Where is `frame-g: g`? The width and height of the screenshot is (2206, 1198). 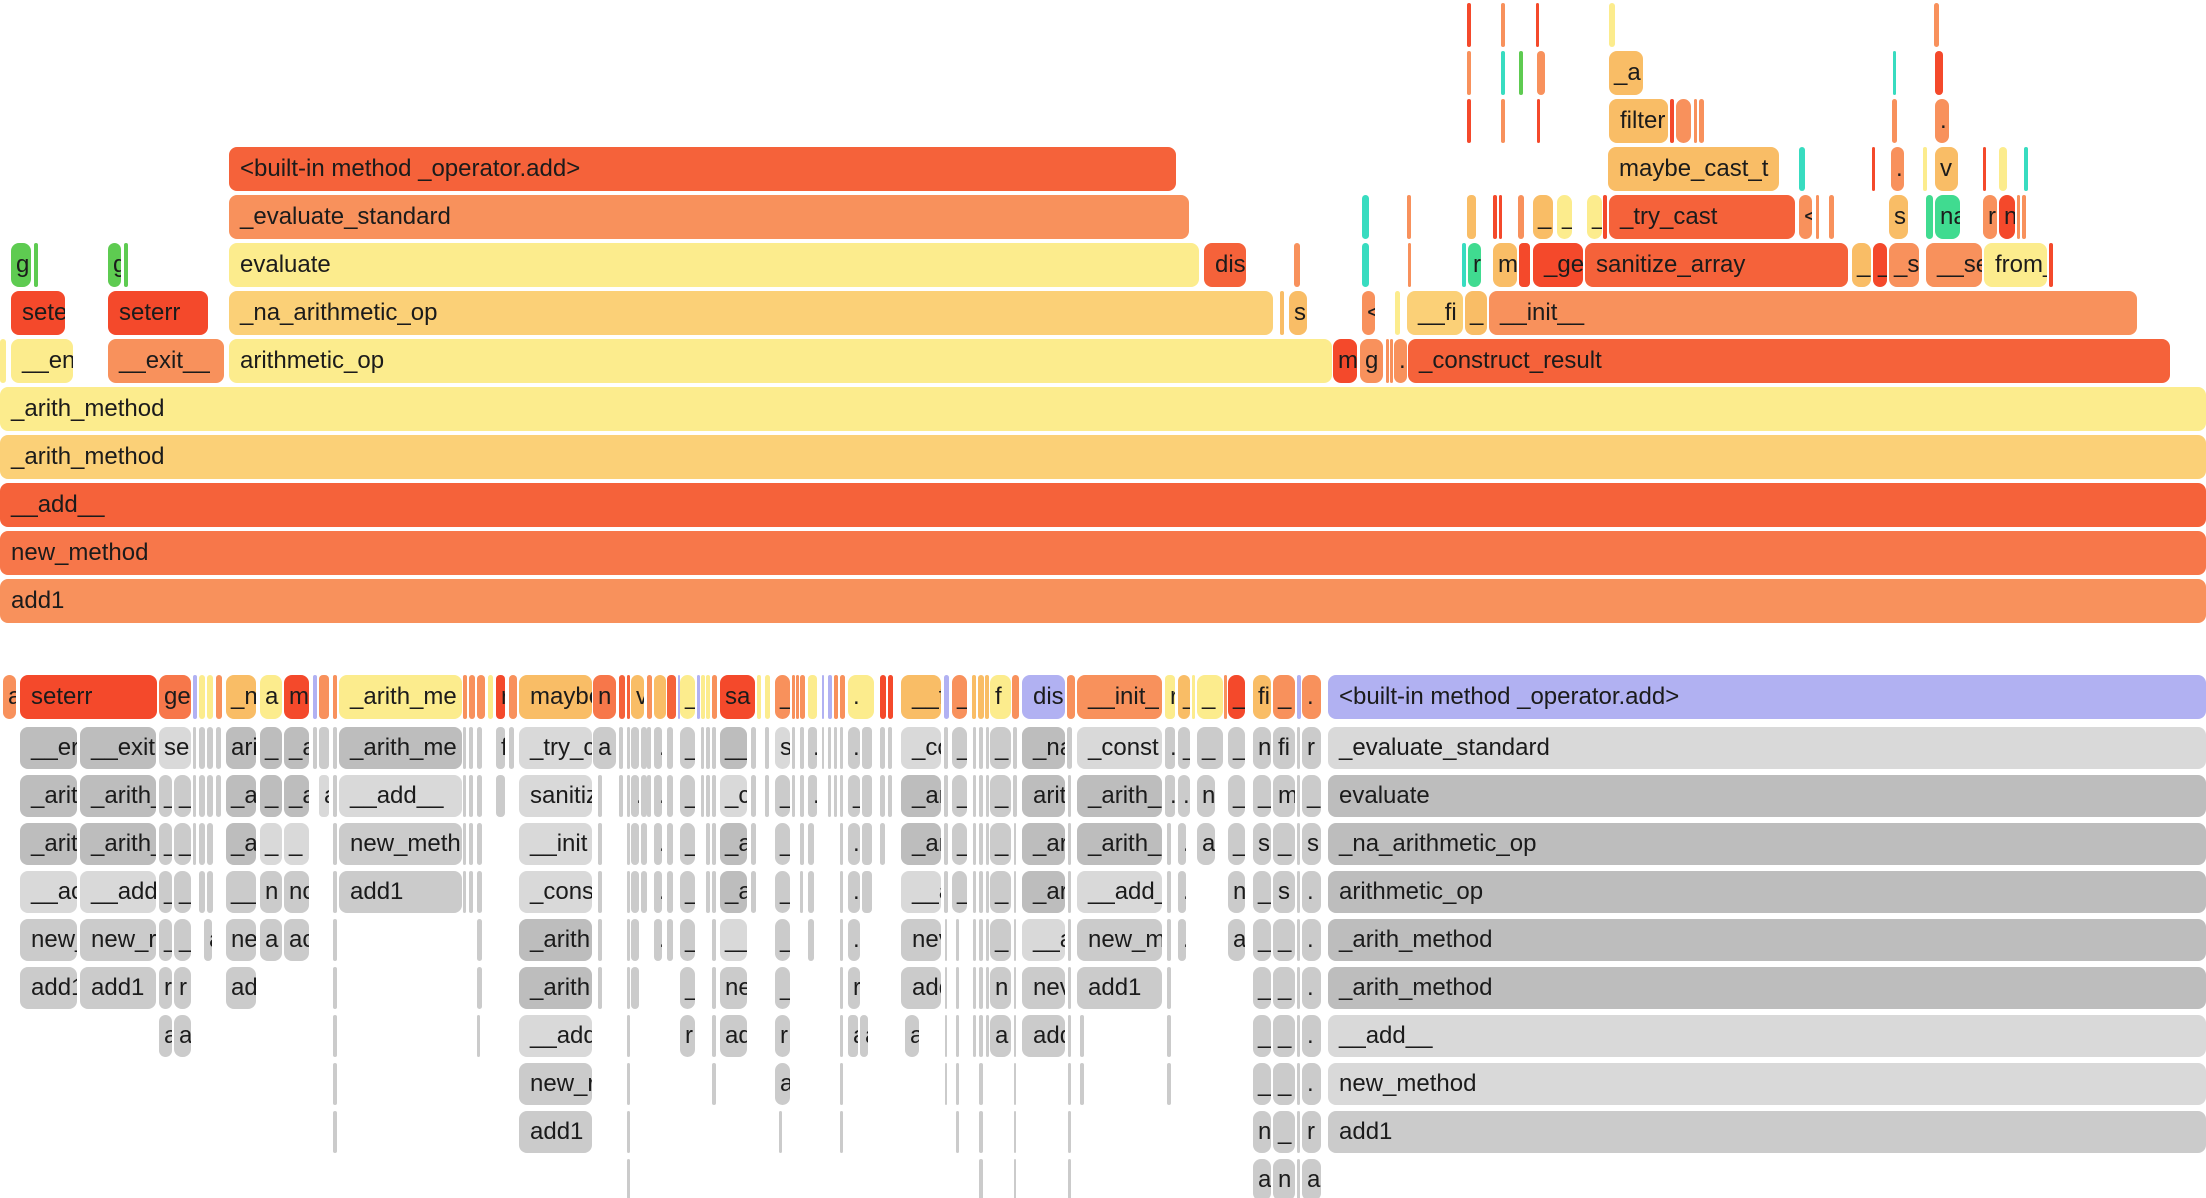 frame-g: g is located at coordinates (21, 265).